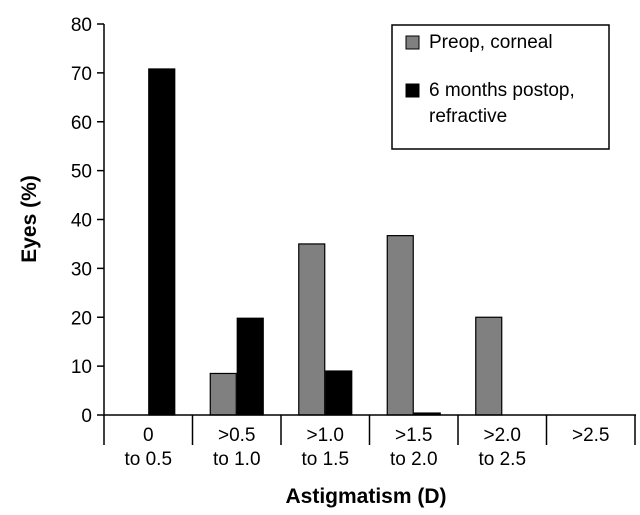  What do you see at coordinates (414, 435) in the screenshot?
I see `x-category-label: >1.5` at bounding box center [414, 435].